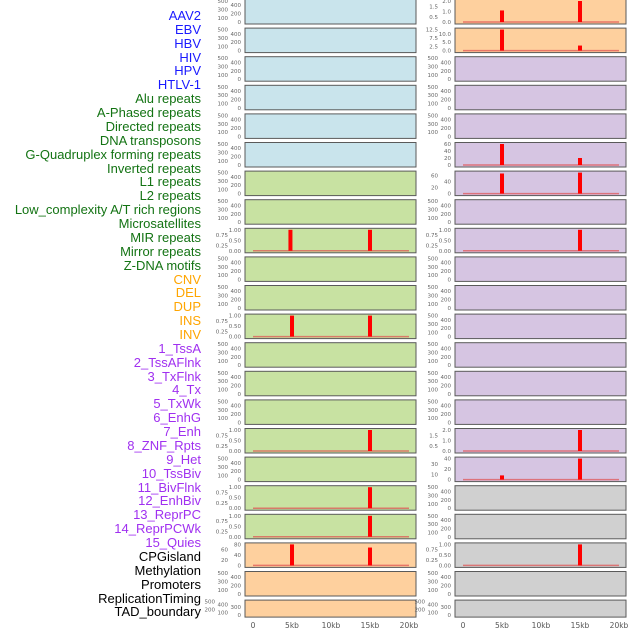 This screenshot has height=630, width=630. Describe the element at coordinates (253, 625) in the screenshot. I see `x-tick-label: 0` at that location.